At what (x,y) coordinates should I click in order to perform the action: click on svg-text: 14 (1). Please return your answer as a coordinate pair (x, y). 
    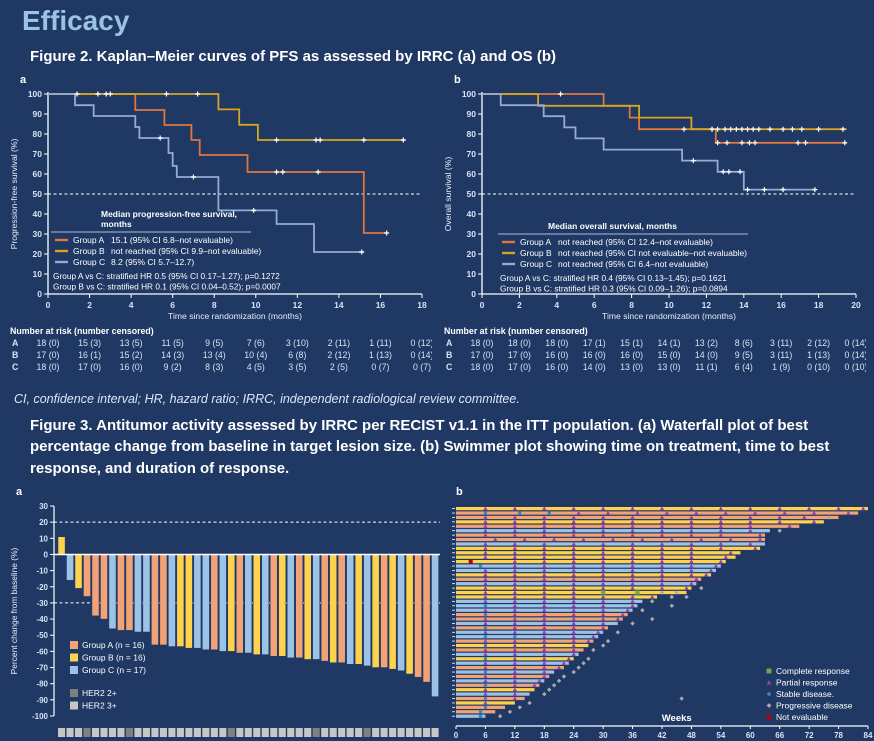
    Looking at the image, I should click on (669, 343).